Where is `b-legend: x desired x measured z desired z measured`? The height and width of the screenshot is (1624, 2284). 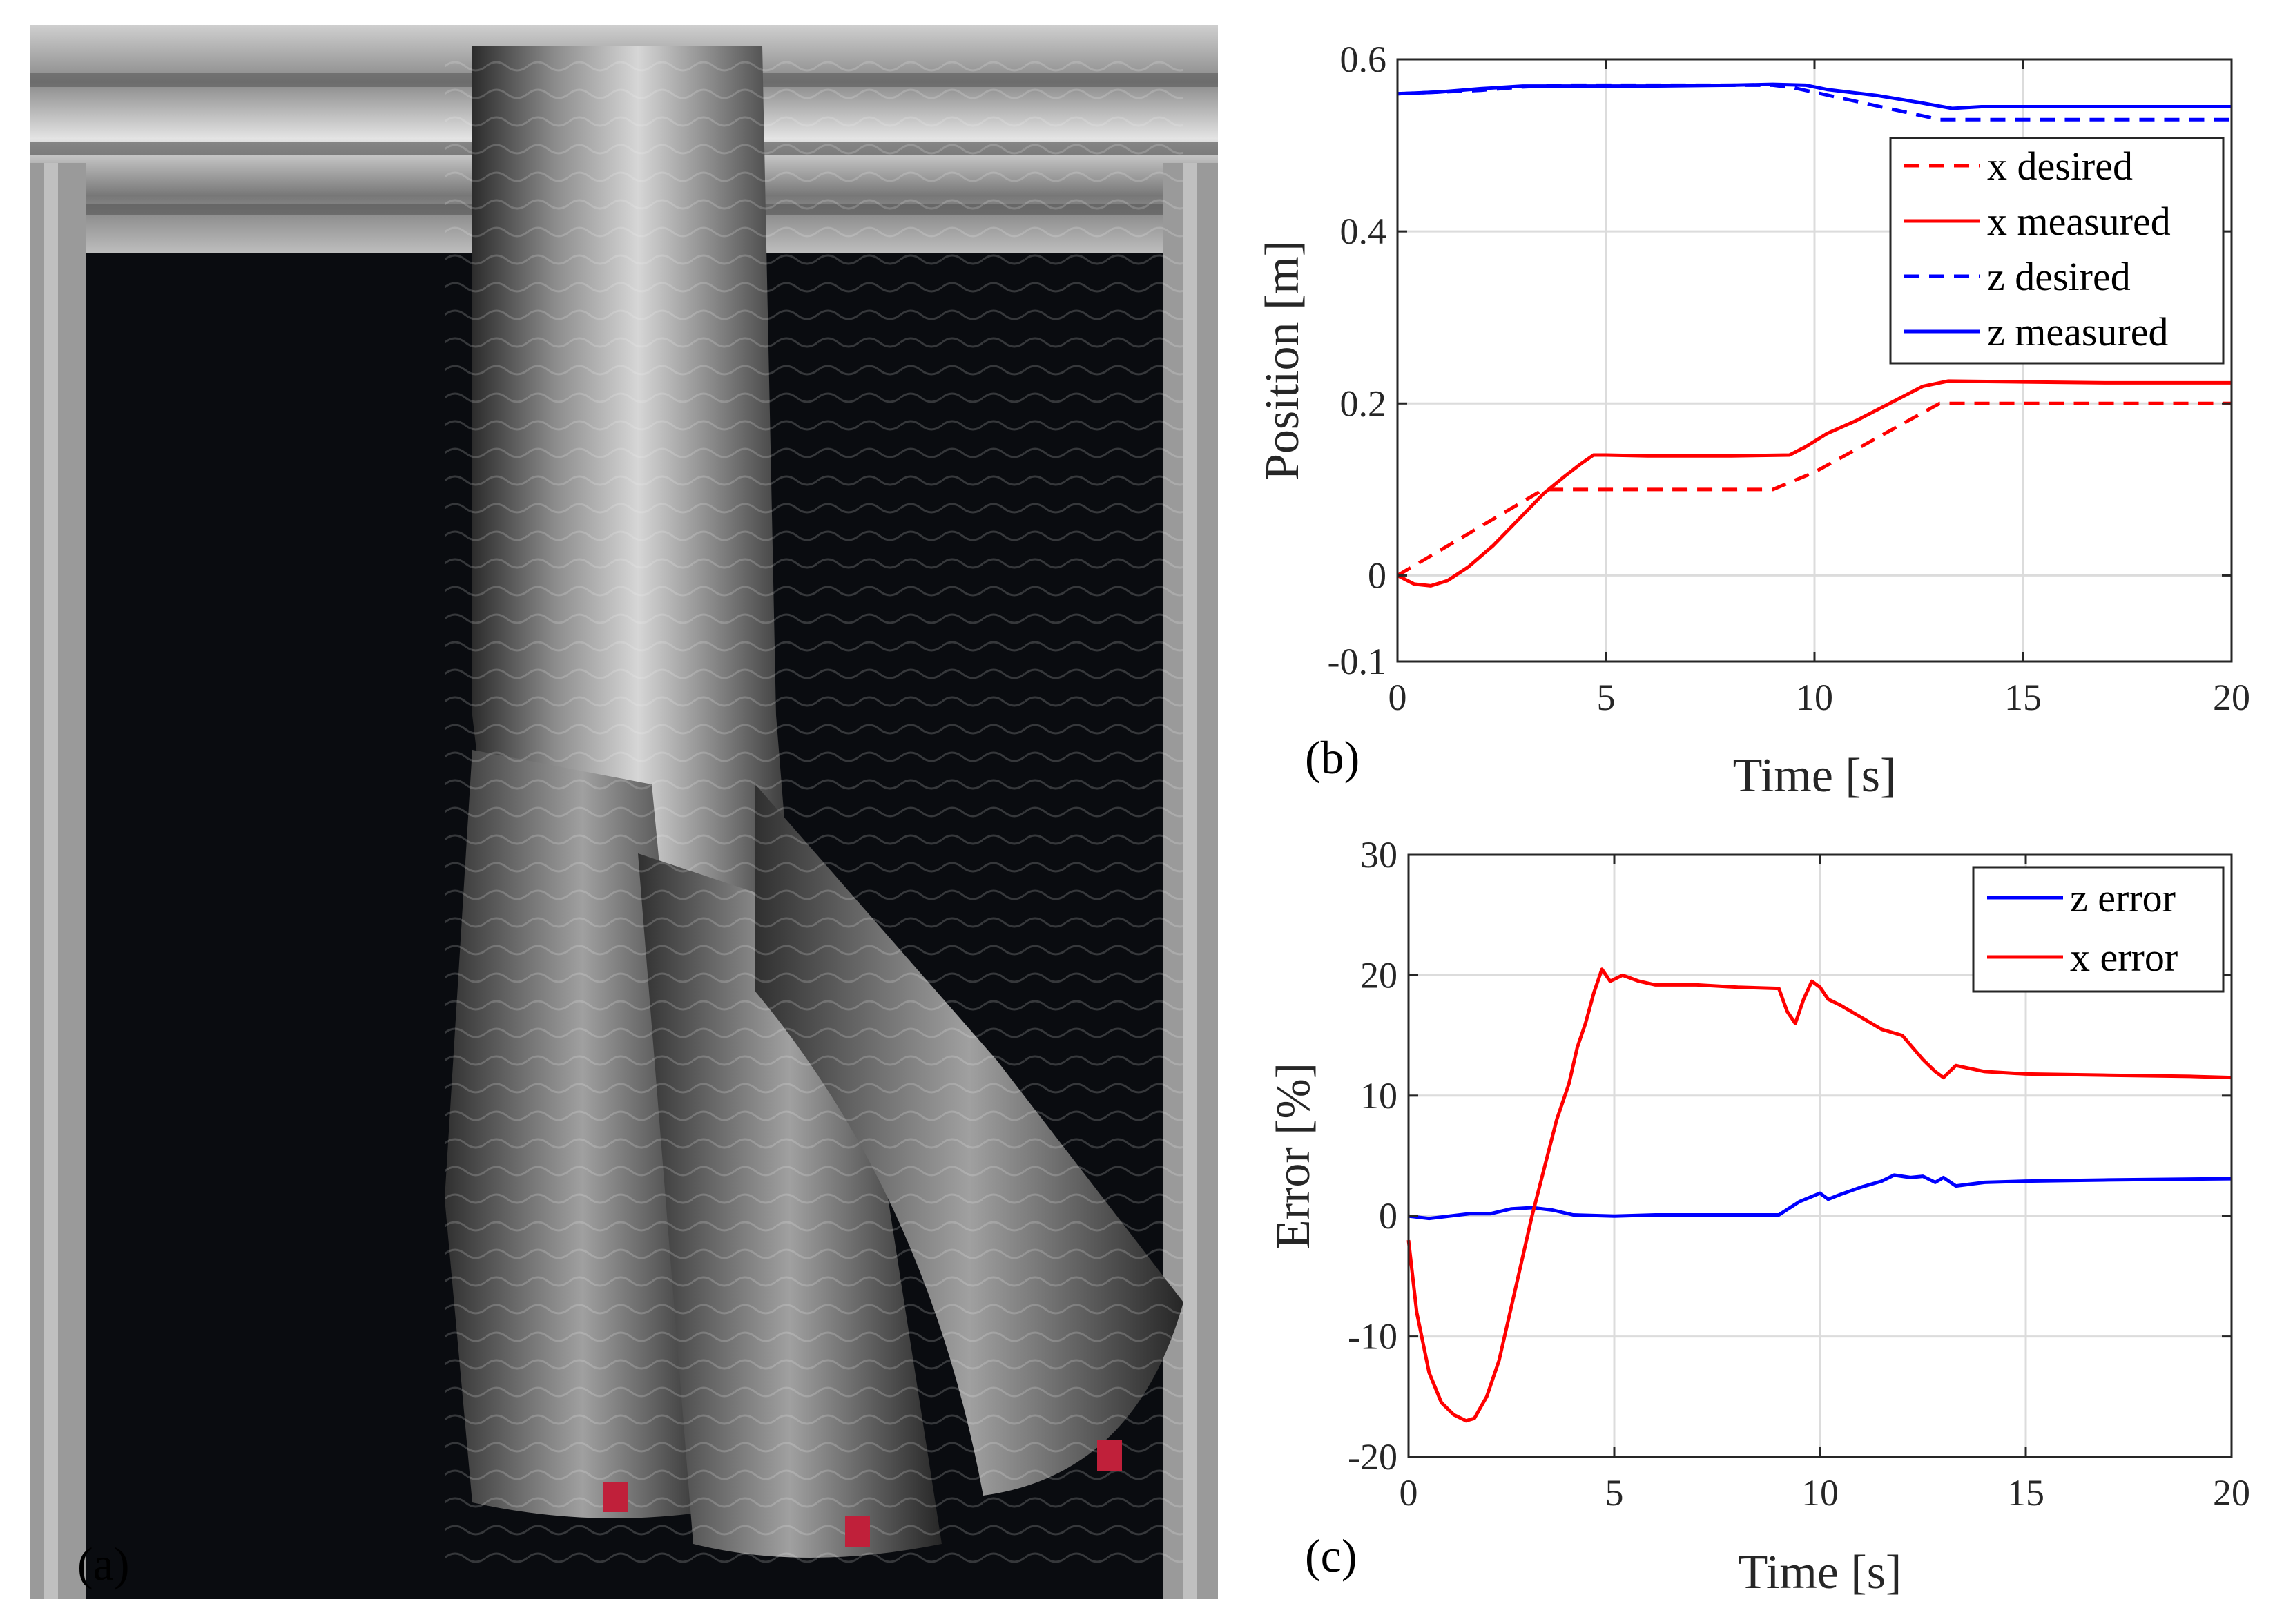 b-legend: x desired x measured z desired z measured is located at coordinates (2057, 251).